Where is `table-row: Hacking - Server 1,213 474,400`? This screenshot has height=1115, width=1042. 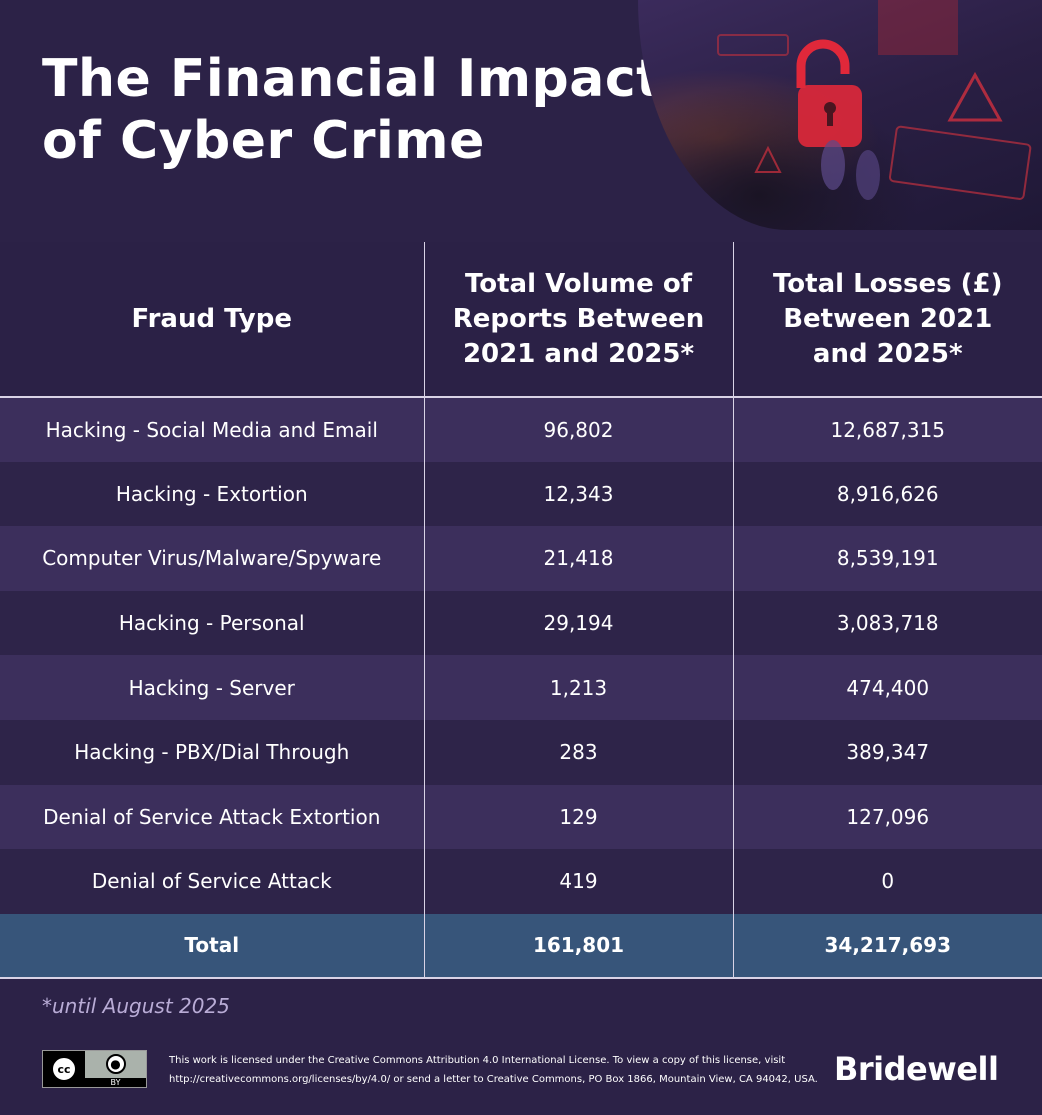 table-row: Hacking - Server 1,213 474,400 is located at coordinates (521, 687).